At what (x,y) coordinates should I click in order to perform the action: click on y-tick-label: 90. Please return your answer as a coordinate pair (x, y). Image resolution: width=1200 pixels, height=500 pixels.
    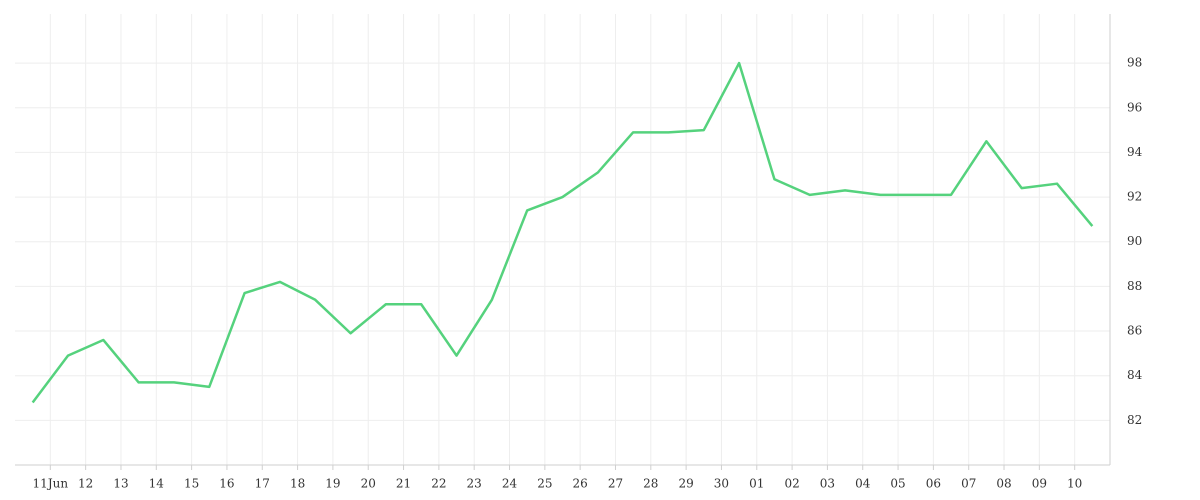
    Looking at the image, I should click on (1134, 241).